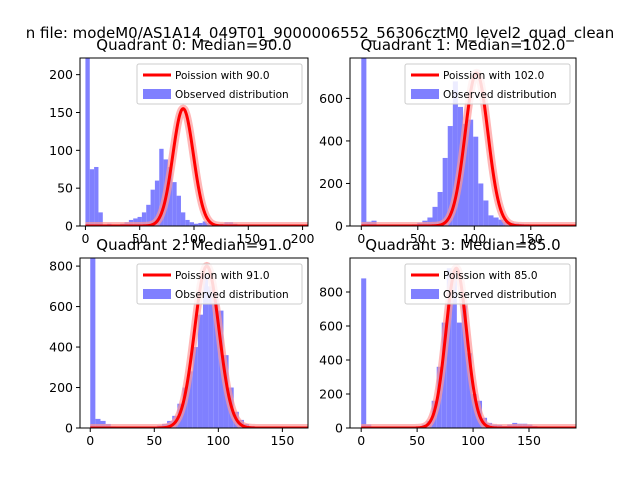 Image resolution: width=640 pixels, height=480 pixels. I want to click on legend-fit-label: Poission with 90.0, so click(222, 76).